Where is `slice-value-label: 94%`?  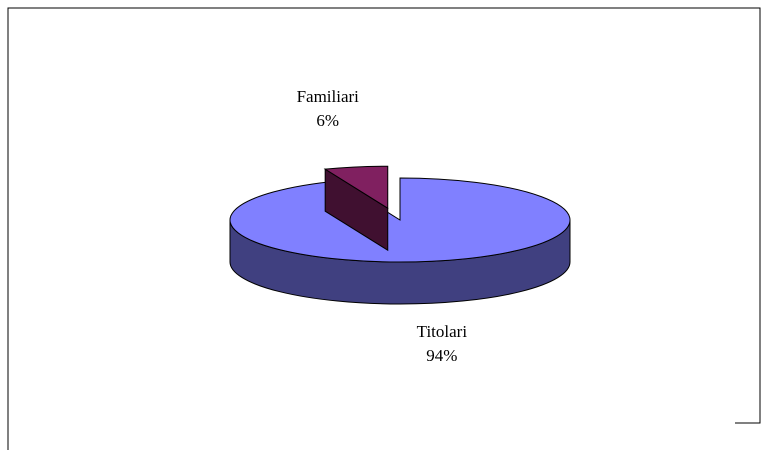
slice-value-label: 94% is located at coordinates (441, 355).